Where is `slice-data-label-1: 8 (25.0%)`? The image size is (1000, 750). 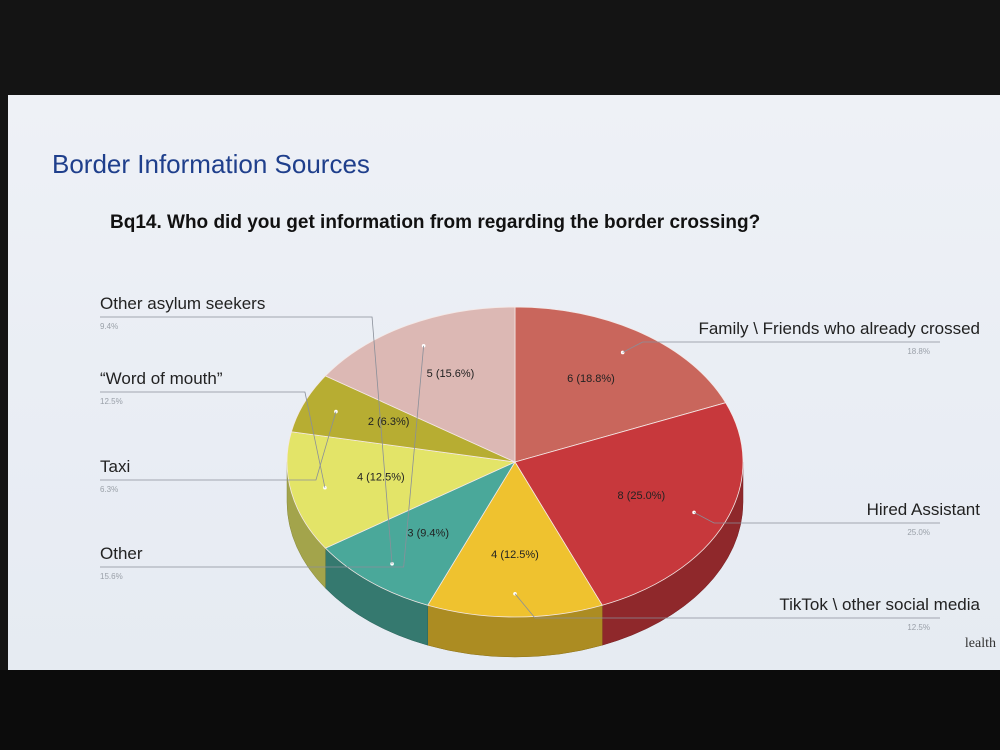
slice-data-label-1: 8 (25.0%) is located at coordinates (642, 496).